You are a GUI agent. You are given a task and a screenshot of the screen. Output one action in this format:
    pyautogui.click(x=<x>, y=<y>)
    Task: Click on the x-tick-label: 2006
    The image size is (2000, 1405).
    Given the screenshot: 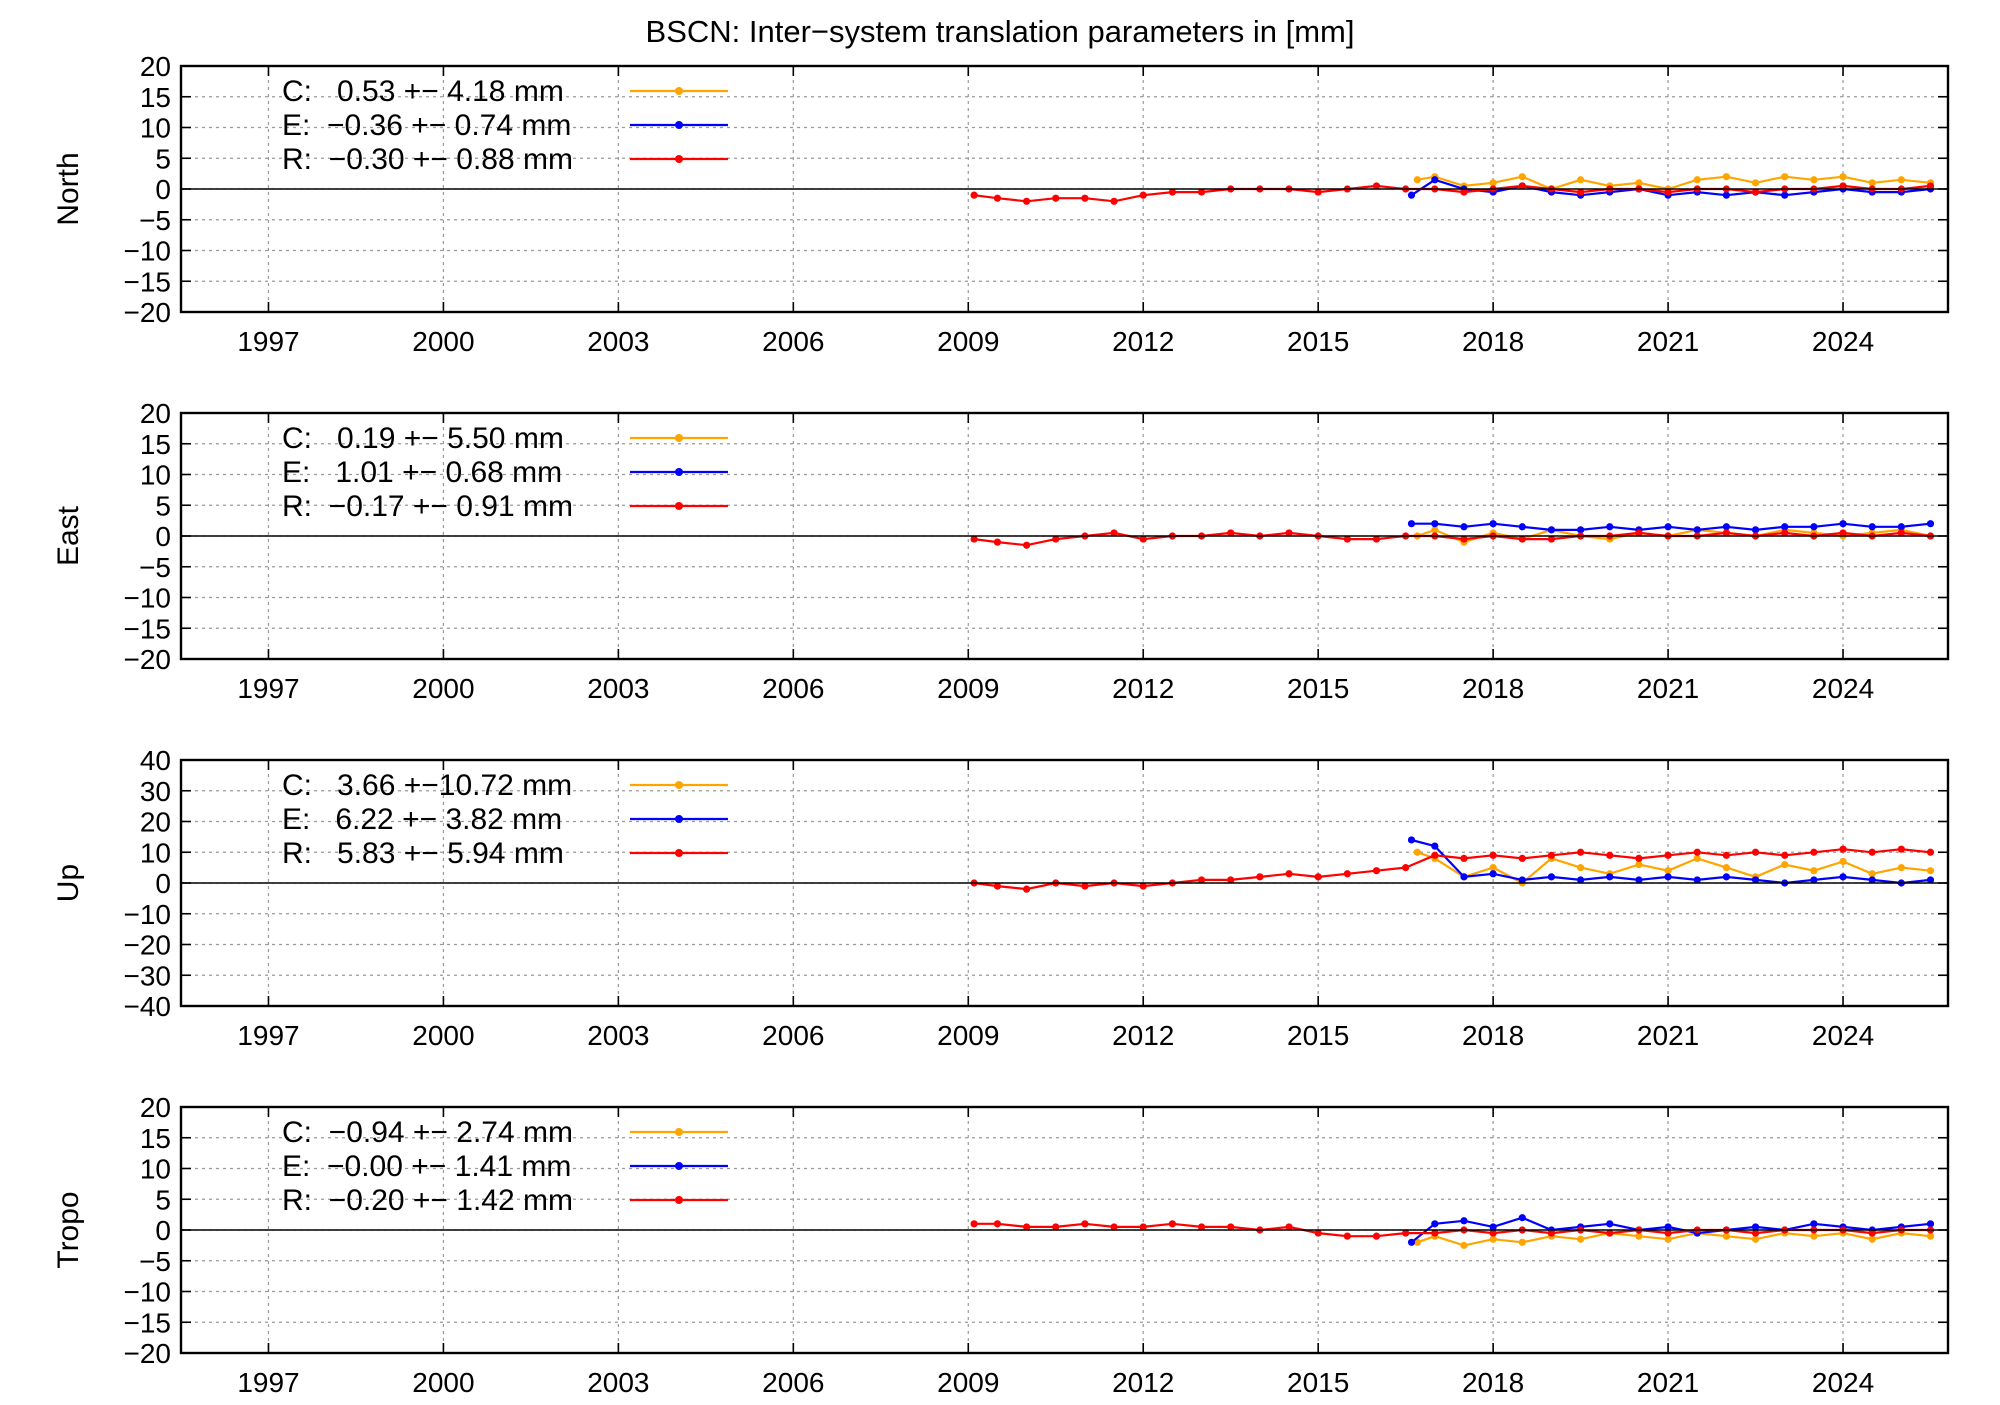 What is the action you would take?
    pyautogui.click(x=793, y=688)
    